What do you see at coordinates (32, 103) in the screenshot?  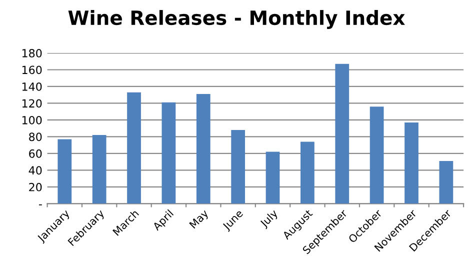 I see `y-tick-label: 120` at bounding box center [32, 103].